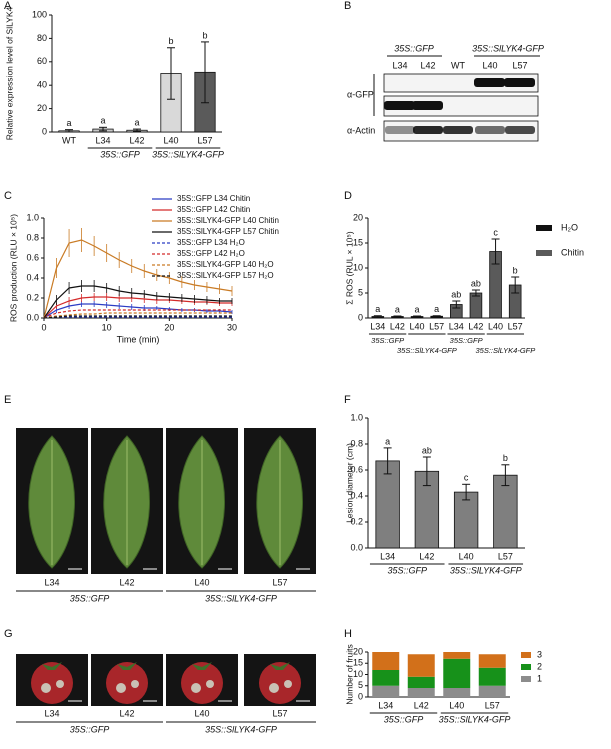 This screenshot has height=749, width=611. What do you see at coordinates (505, 458) in the screenshot?
I see `significance-letter: b` at bounding box center [505, 458].